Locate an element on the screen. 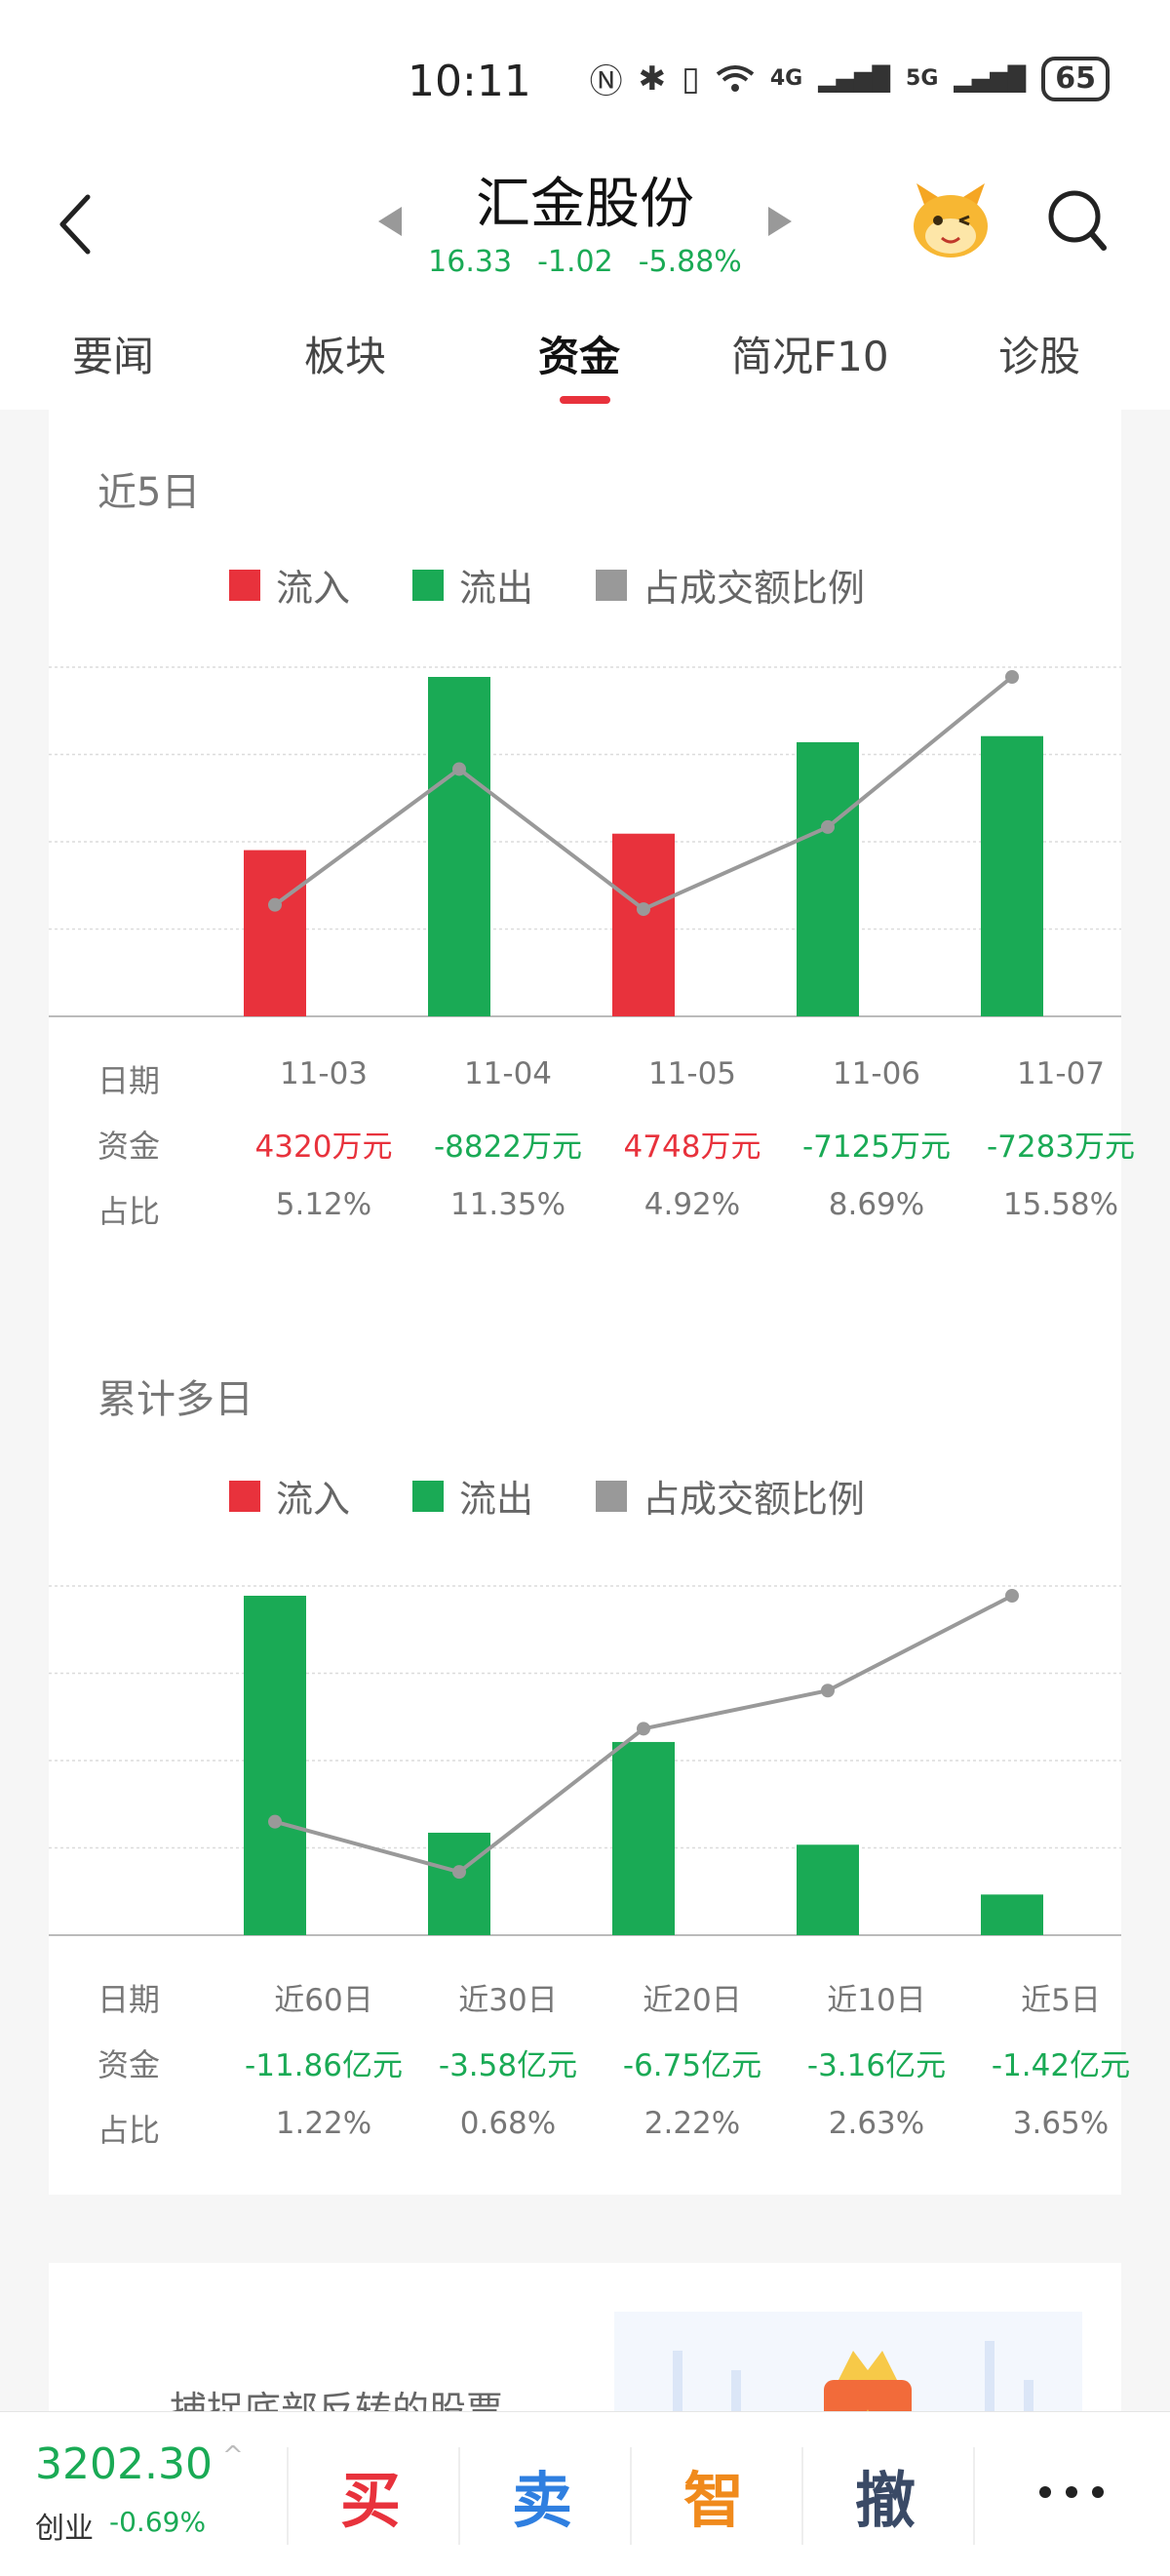 The width and height of the screenshot is (1170, 2576). ratio-cell: 8.69% is located at coordinates (876, 1204).